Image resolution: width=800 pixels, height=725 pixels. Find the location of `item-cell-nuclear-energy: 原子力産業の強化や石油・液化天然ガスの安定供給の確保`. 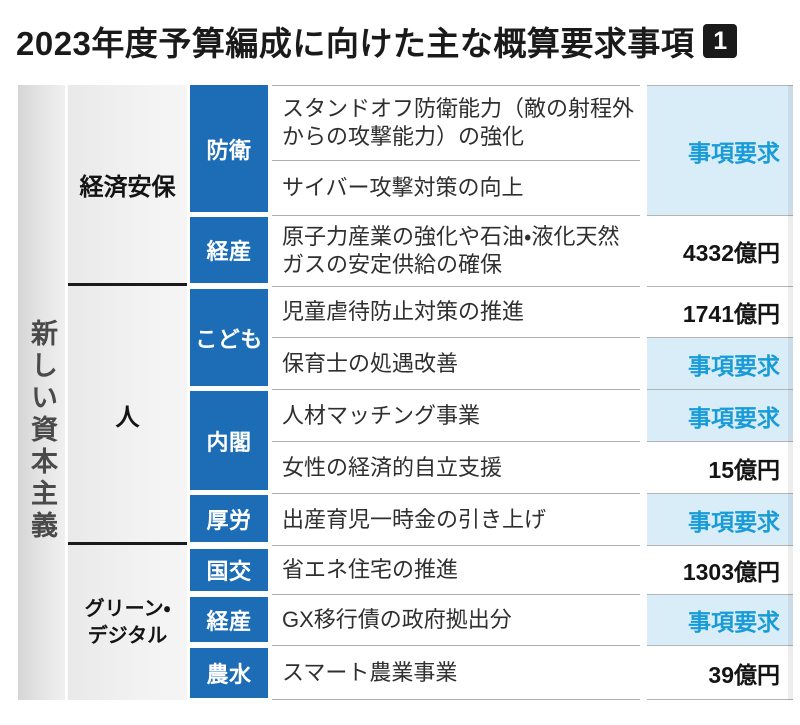

item-cell-nuclear-energy: 原子力産業の強化や石油・液化天然ガスの安定供給の確保 is located at coordinates (456, 250).